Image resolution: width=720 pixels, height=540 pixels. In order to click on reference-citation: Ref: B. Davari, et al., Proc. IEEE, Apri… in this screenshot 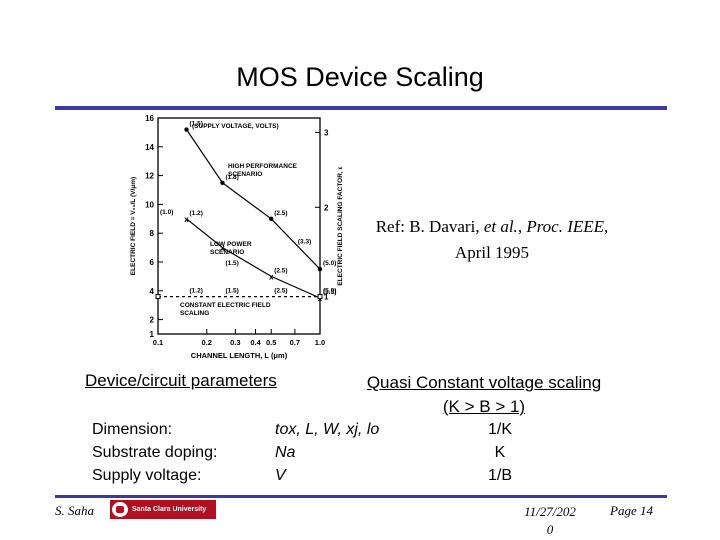, I will do `click(492, 240)`.